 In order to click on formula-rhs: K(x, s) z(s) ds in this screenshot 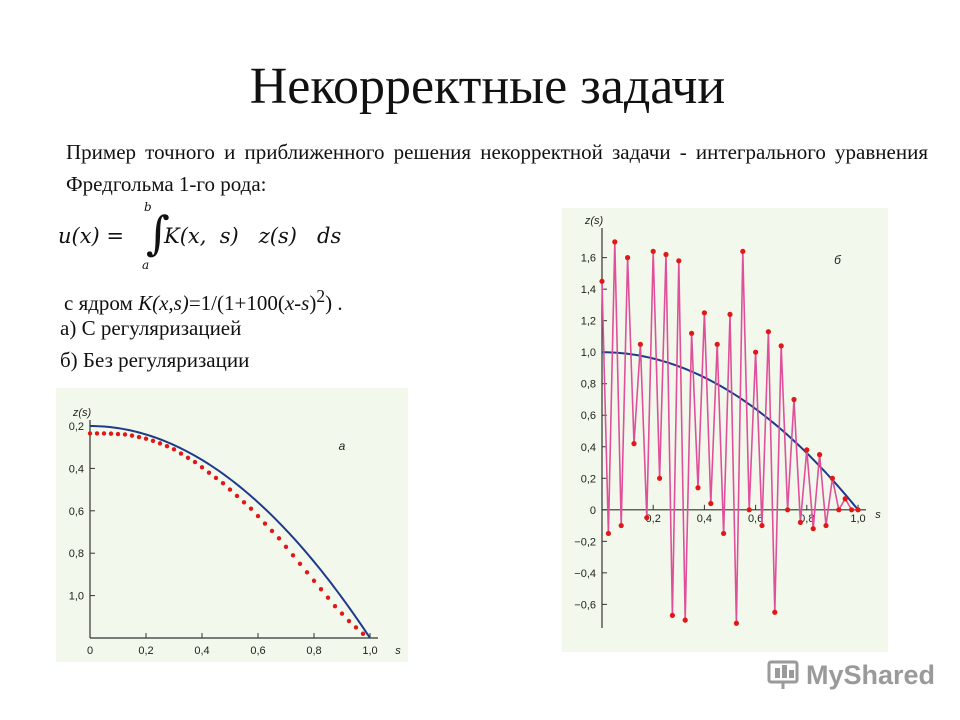, I will do `click(253, 236)`.